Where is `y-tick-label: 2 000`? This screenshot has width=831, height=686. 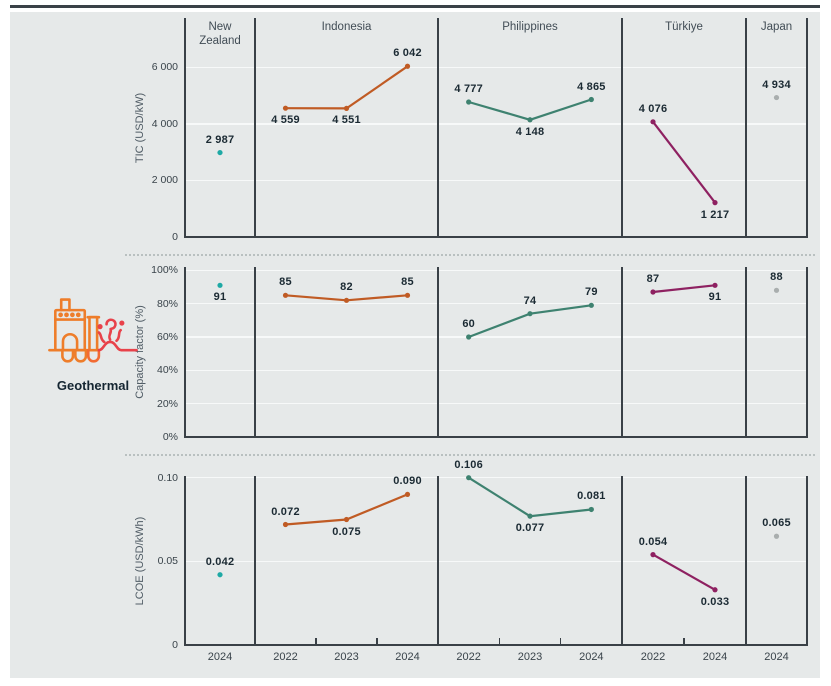 y-tick-label: 2 000 is located at coordinates (164, 180).